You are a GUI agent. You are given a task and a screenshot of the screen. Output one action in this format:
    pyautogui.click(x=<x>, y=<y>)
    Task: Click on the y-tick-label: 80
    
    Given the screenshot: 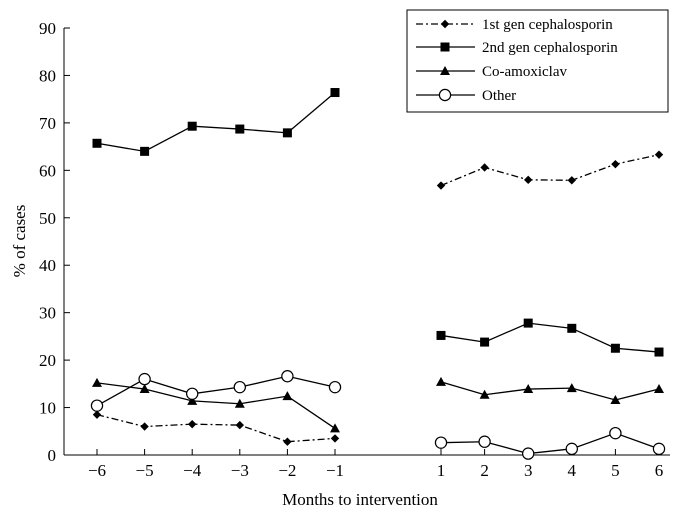 What is the action you would take?
    pyautogui.click(x=47, y=75)
    